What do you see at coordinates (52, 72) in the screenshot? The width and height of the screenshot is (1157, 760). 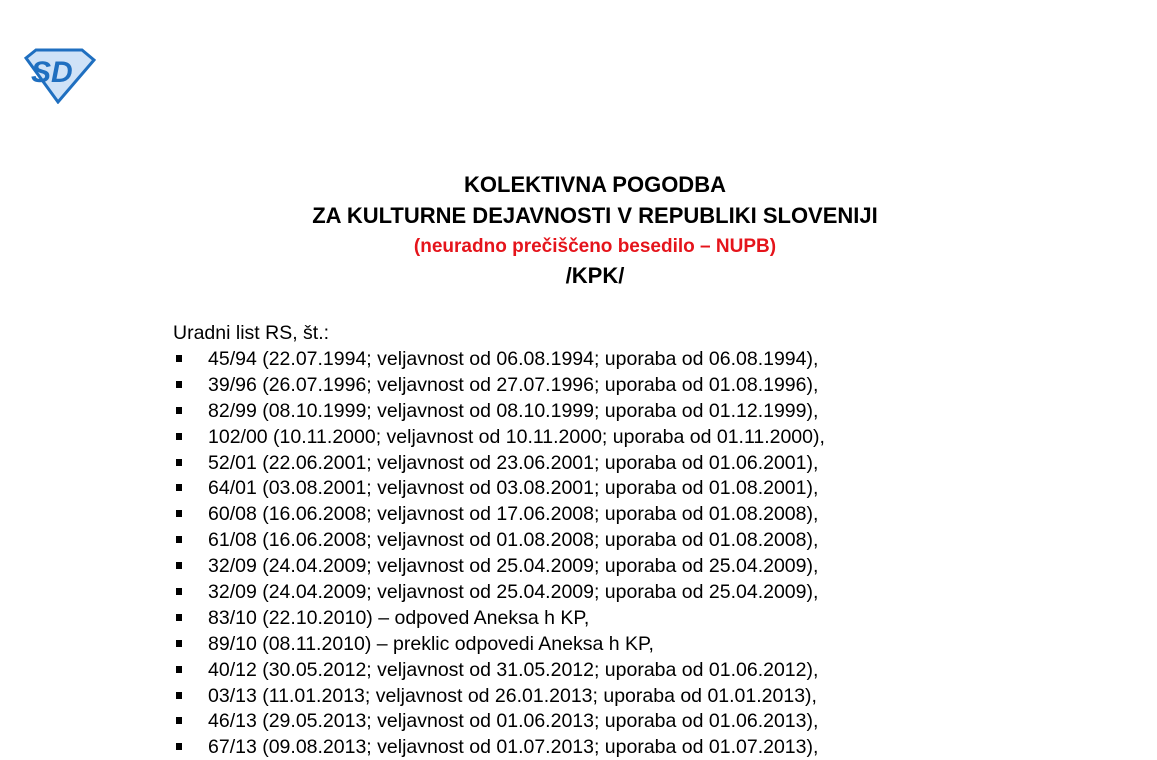 I see `svg-text: SD` at bounding box center [52, 72].